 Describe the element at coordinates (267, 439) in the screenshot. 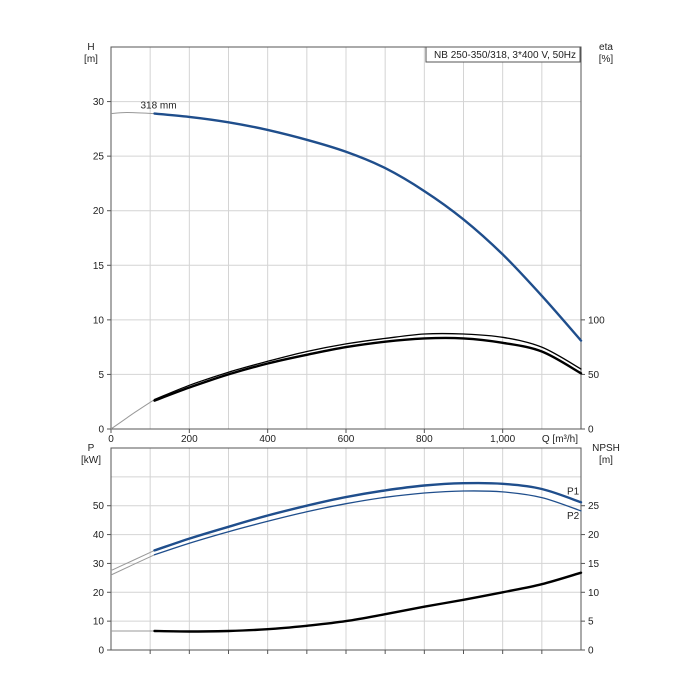

I see `x-axis-tick-label: 400` at that location.